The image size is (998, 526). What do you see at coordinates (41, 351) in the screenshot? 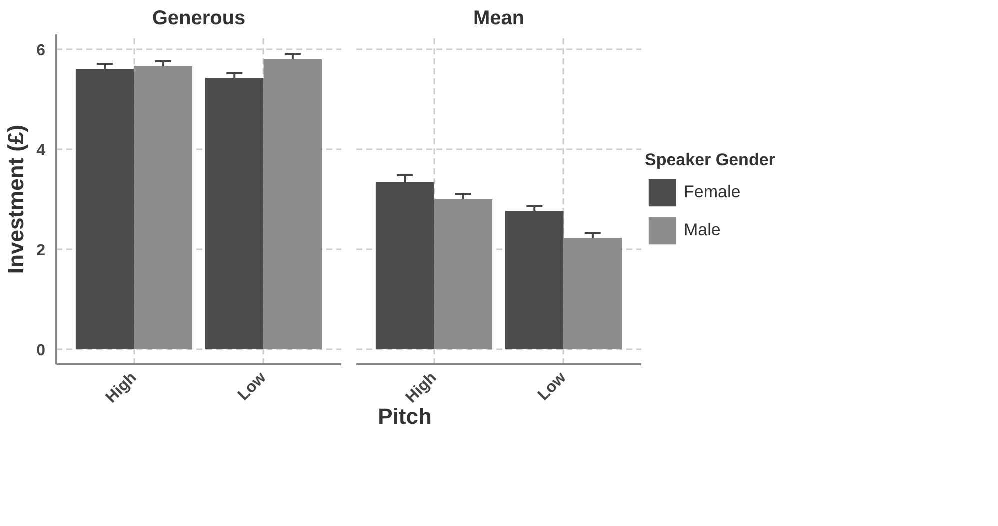
I see `y-tick-label: 0` at bounding box center [41, 351].